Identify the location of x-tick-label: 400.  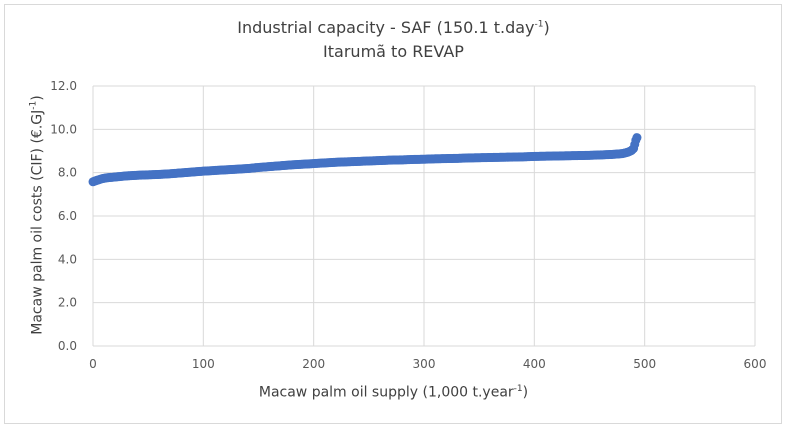
(534, 364).